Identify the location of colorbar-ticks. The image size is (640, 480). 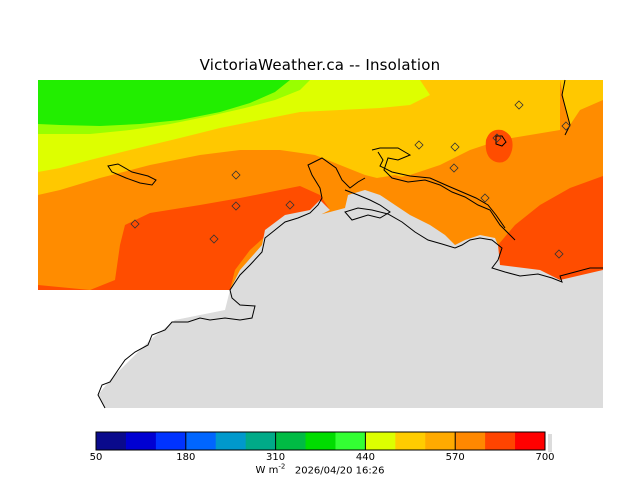
(320, 441).